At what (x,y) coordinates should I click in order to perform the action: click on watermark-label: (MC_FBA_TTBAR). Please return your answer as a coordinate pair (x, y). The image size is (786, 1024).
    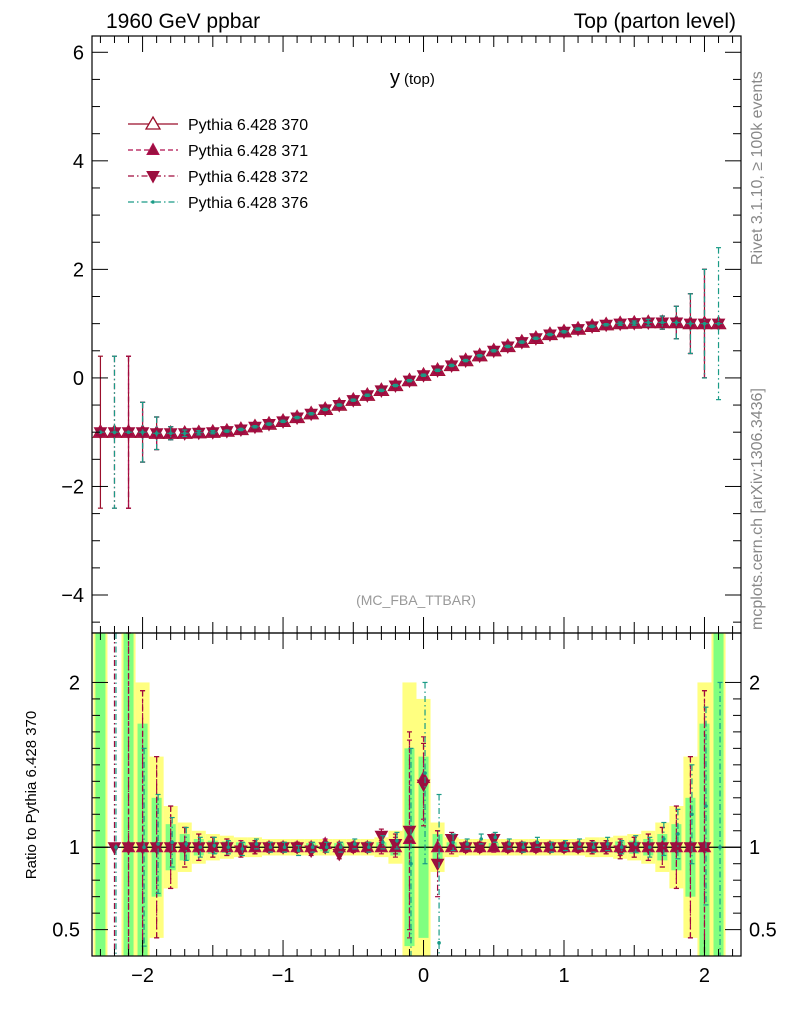
    Looking at the image, I should click on (416, 600).